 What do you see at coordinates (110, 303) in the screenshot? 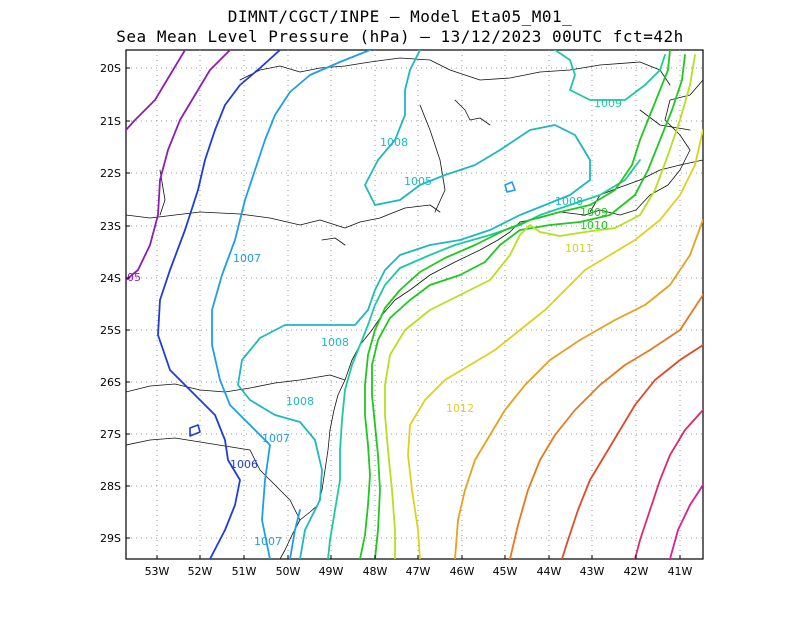
I see `y-axis-labels: 20S 21S 22S 23S 24S 25S 26S 27S 28S 29S` at bounding box center [110, 303].